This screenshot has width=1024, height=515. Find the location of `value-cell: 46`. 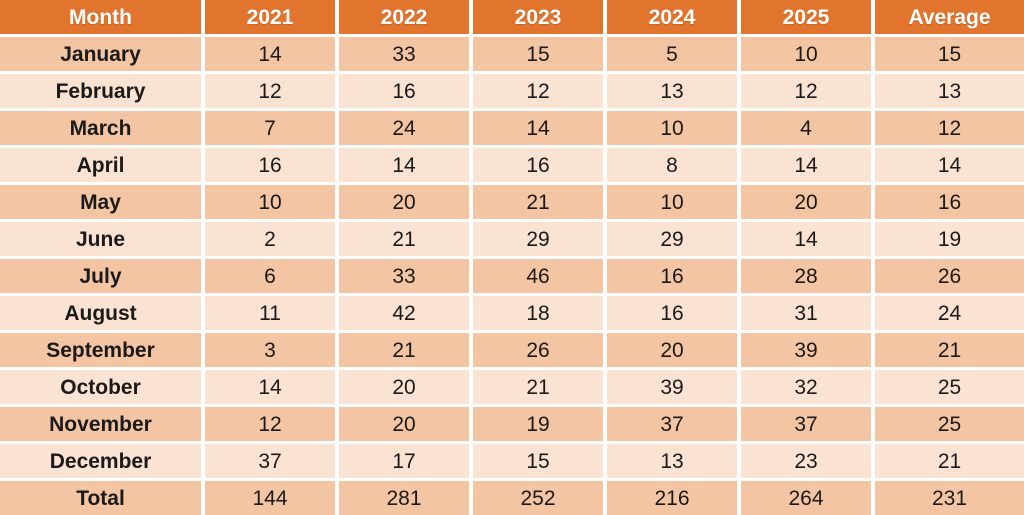

value-cell: 46 is located at coordinates (538, 276).